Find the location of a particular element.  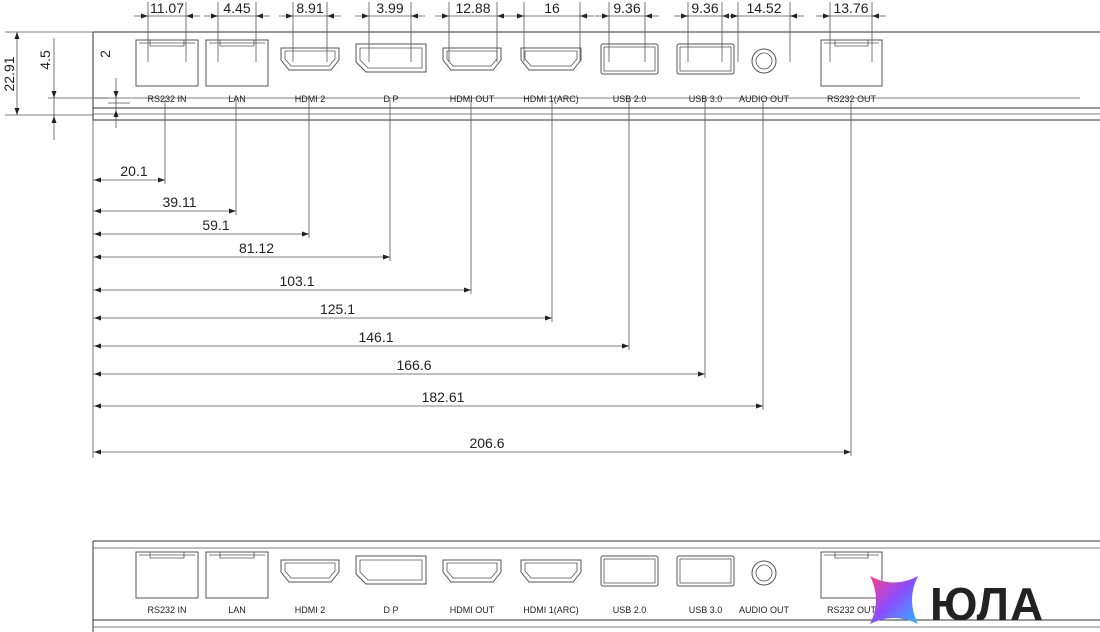

width-dim-usb-3: 9.36 is located at coordinates (704, 8).